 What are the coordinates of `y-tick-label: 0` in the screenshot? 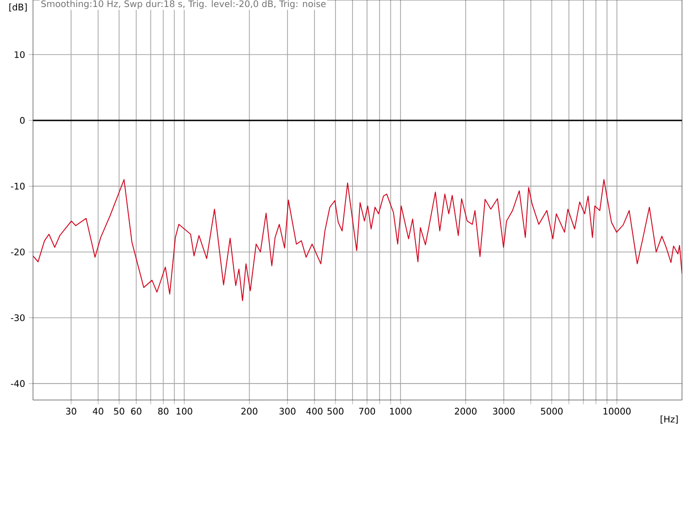 It's located at (22, 120).